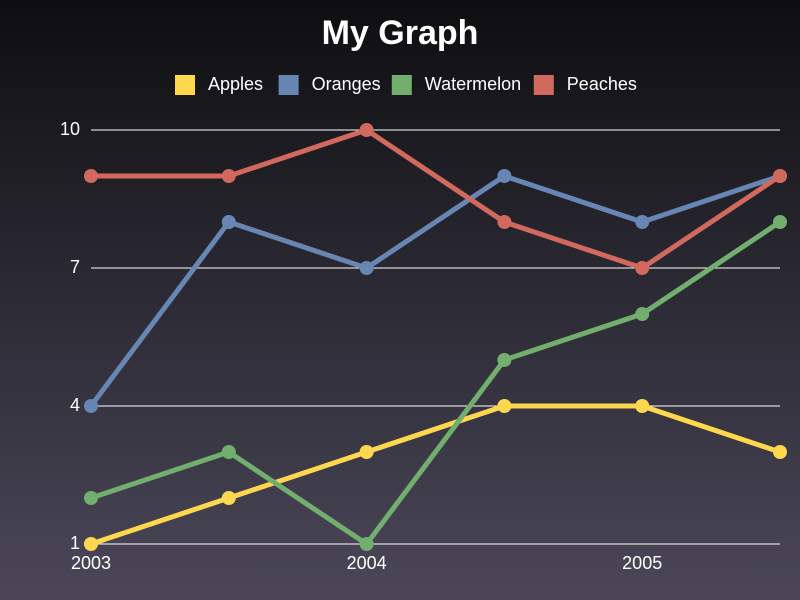 This screenshot has height=600, width=800. What do you see at coordinates (75, 405) in the screenshot?
I see `y-tick-label: 4` at bounding box center [75, 405].